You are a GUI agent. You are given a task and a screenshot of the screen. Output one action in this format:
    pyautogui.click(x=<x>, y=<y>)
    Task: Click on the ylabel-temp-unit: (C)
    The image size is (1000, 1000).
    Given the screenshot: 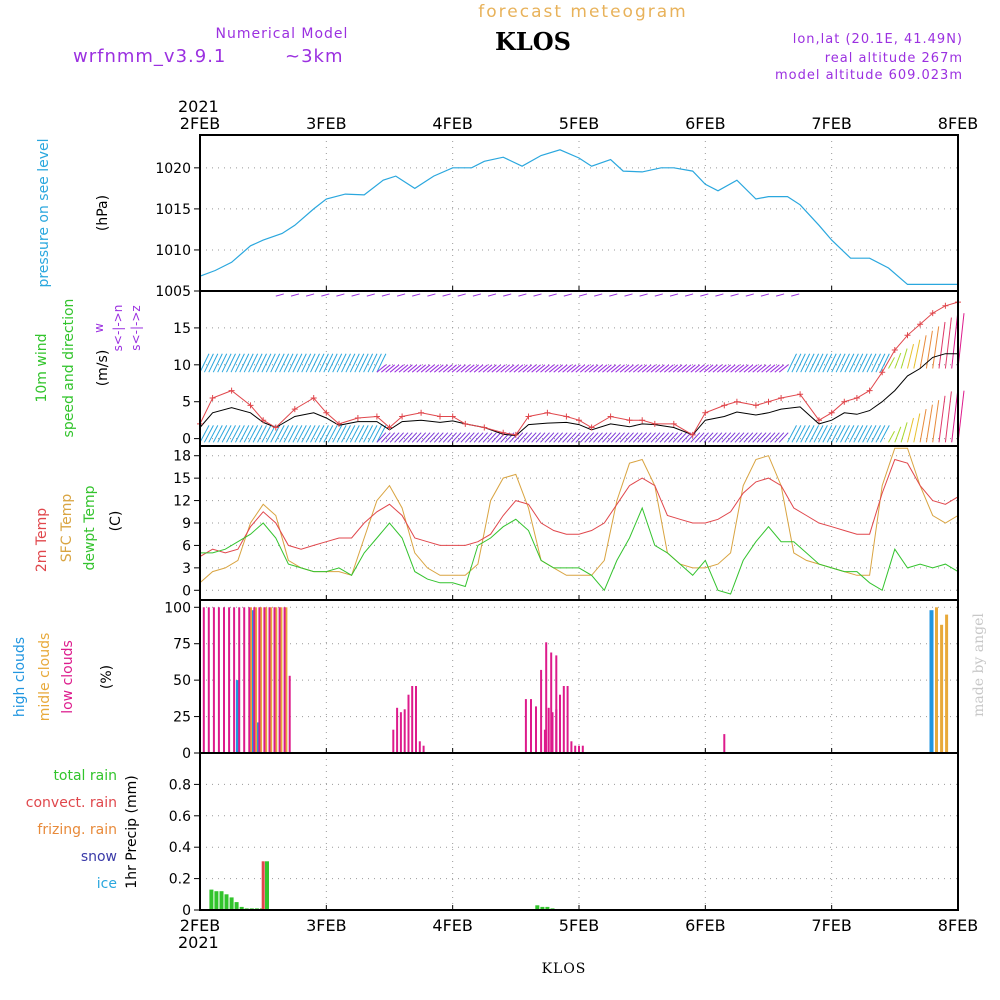 What is the action you would take?
    pyautogui.click(x=116, y=521)
    